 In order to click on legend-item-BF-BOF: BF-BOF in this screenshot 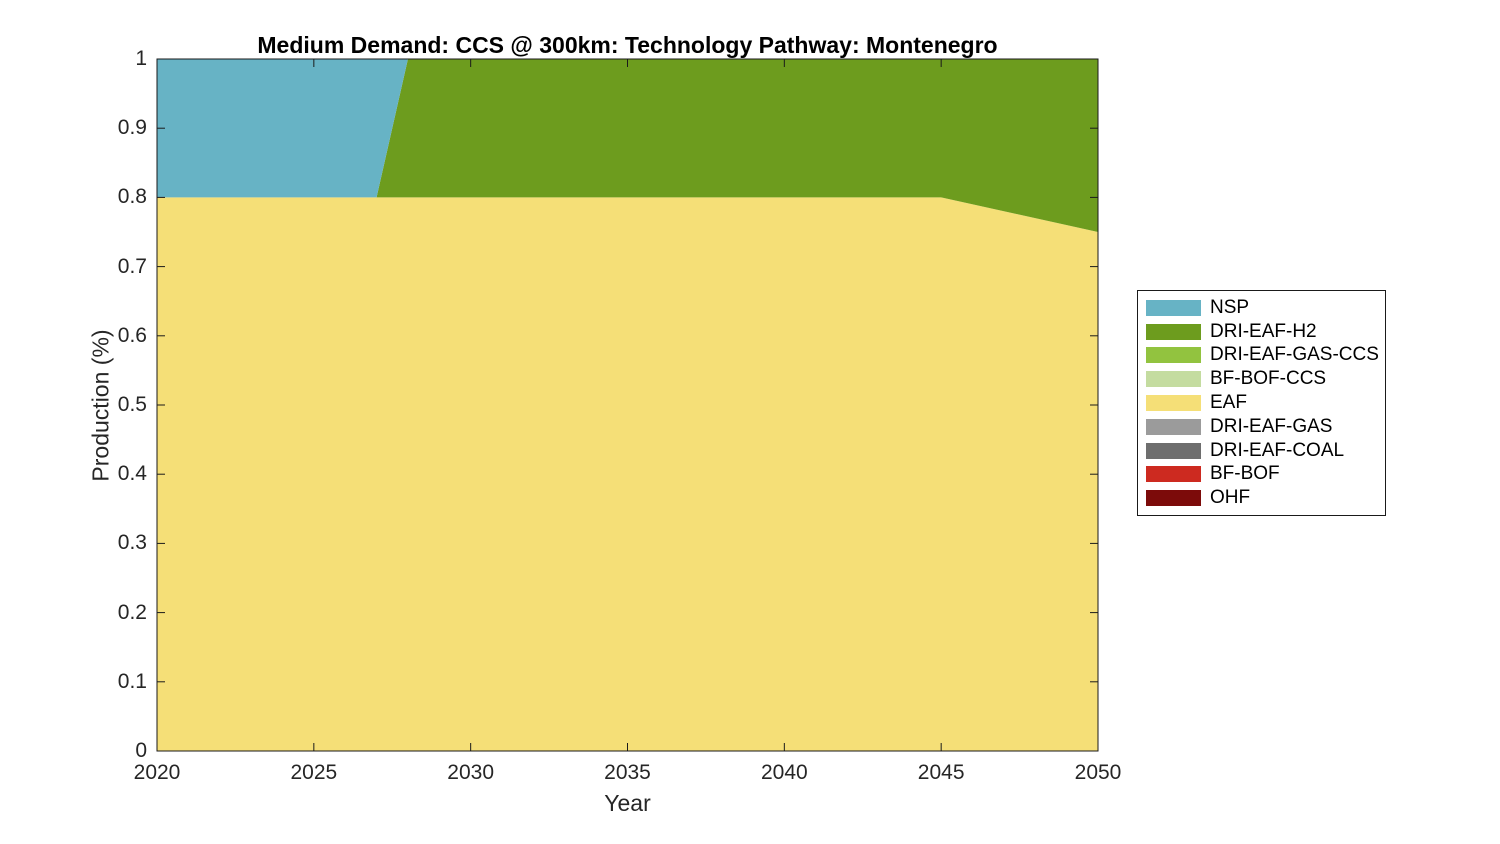, I will do `click(1261, 474)`.